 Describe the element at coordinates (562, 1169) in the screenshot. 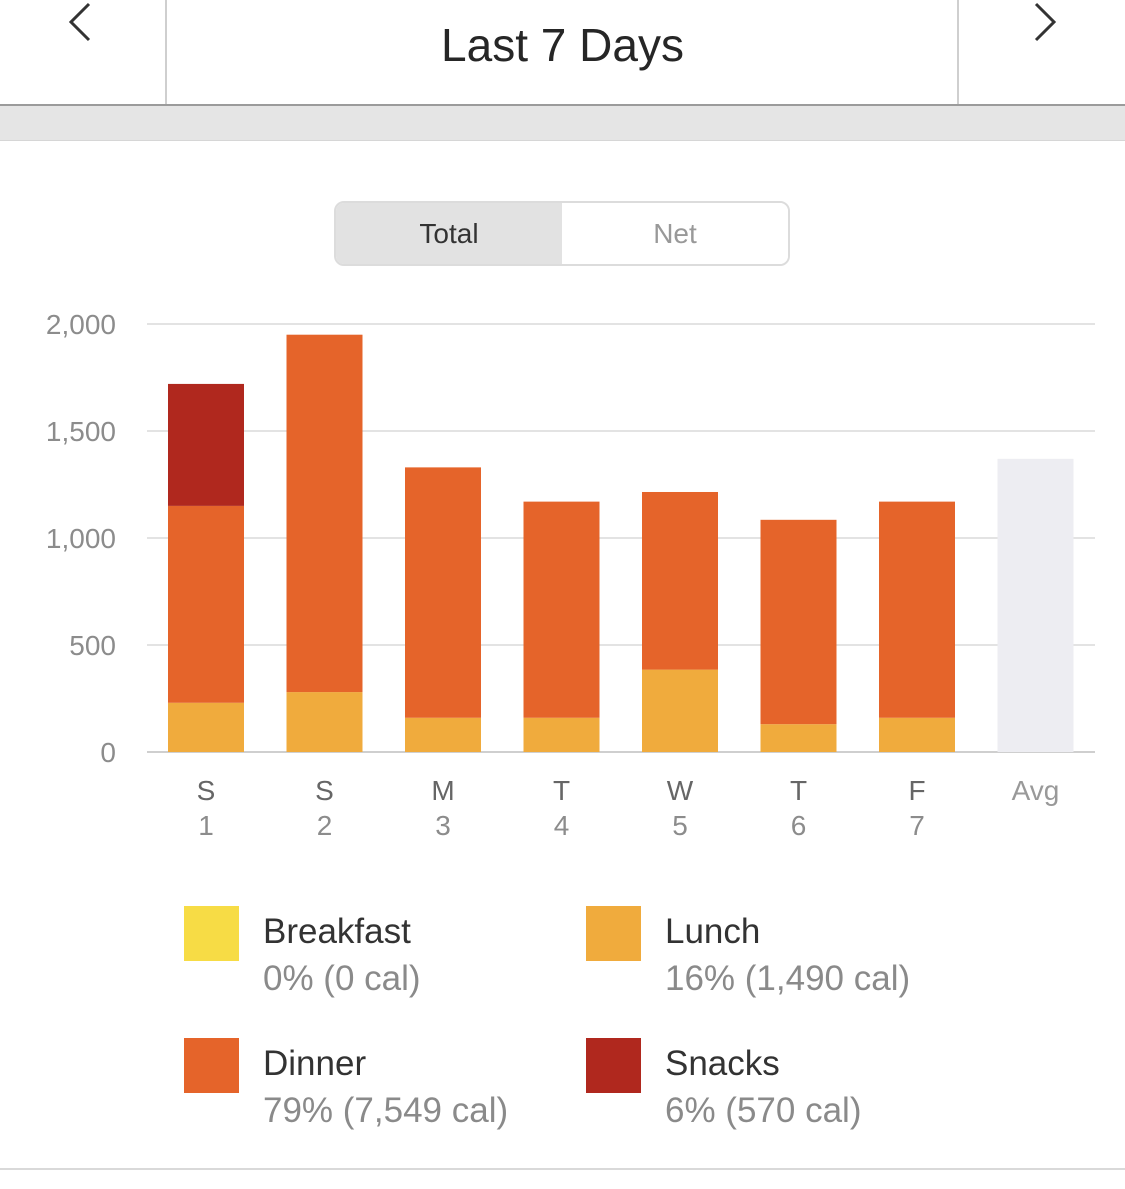

I see `bottom-divider` at that location.